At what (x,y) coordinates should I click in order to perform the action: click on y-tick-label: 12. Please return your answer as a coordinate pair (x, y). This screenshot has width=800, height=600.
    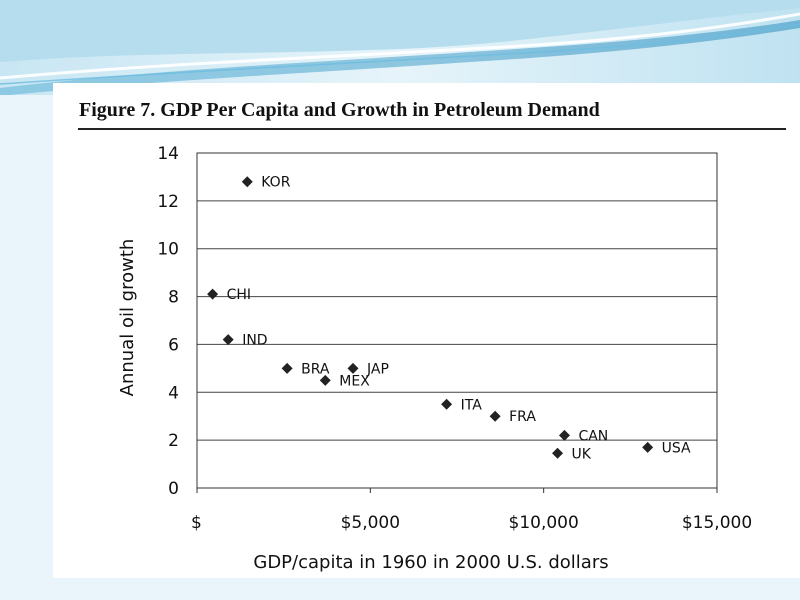
    Looking at the image, I should click on (168, 202).